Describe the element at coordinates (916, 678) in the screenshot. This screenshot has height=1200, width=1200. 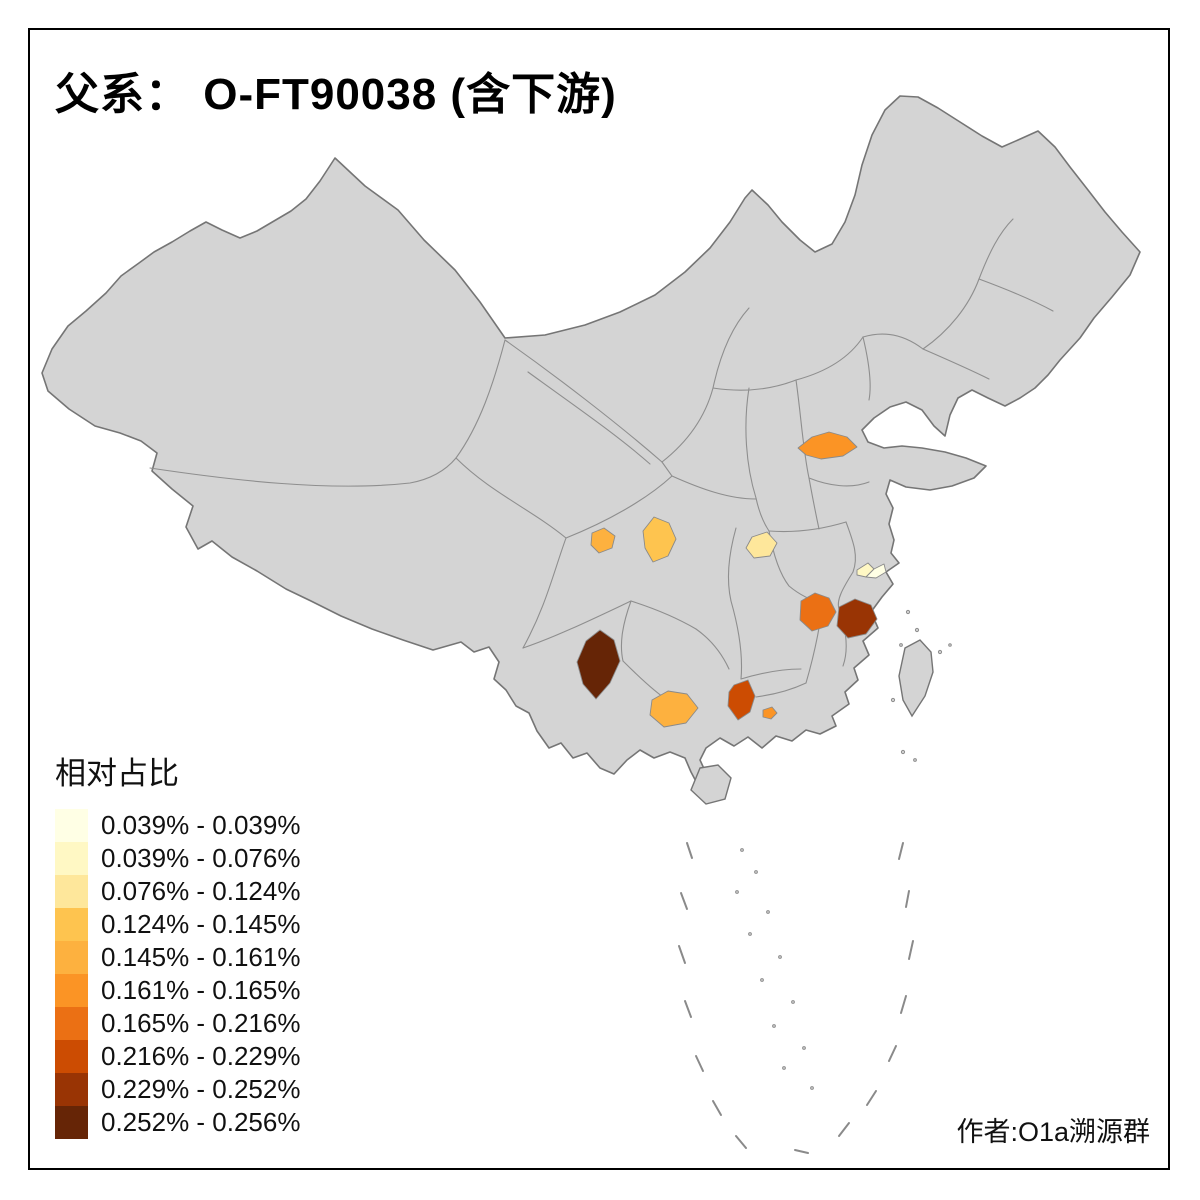
I see `taiwan-island` at that location.